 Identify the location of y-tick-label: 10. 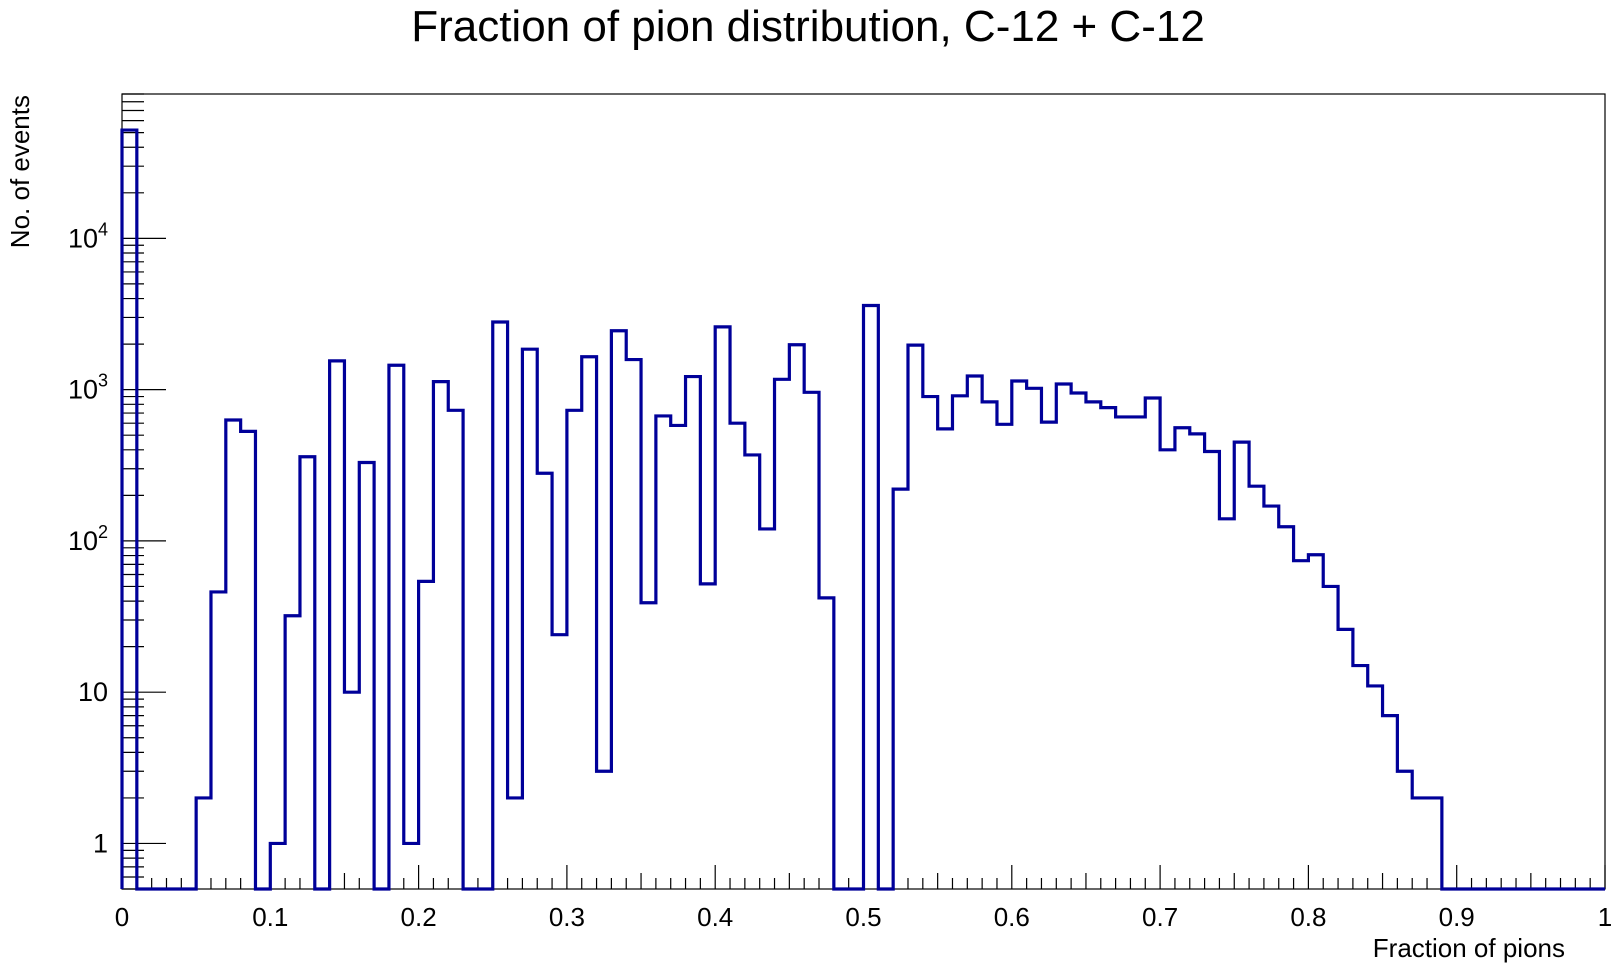
(93, 692).